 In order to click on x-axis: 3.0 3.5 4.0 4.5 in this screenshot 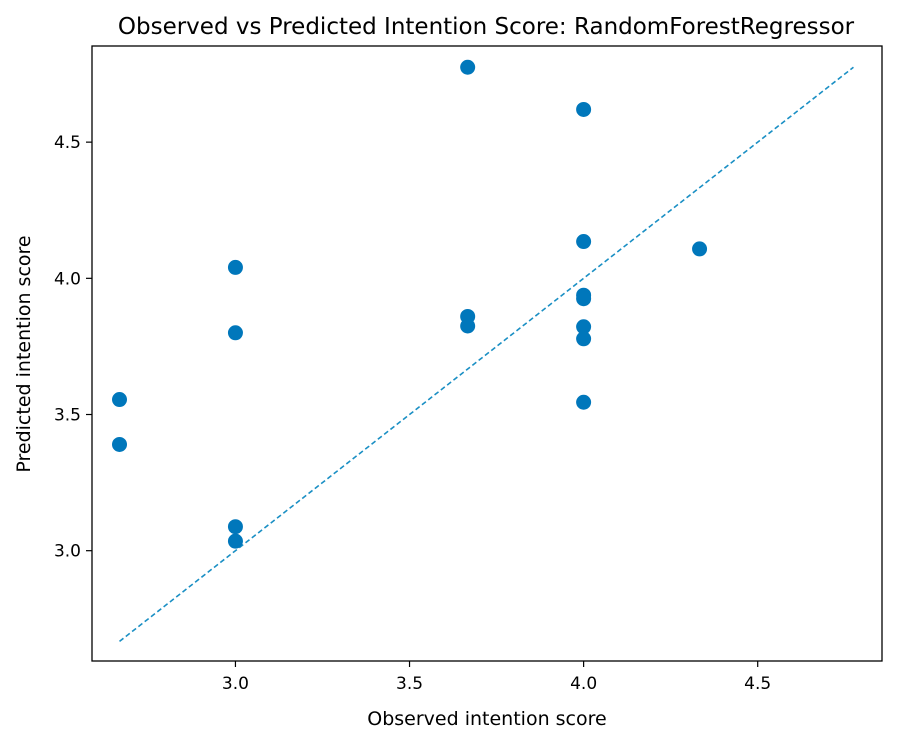, I will do `click(496, 677)`.